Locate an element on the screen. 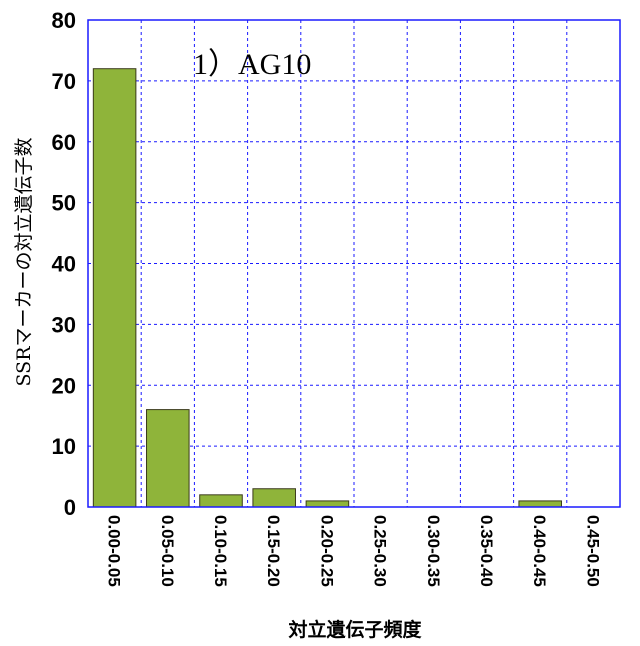 This screenshot has width=640, height=646. y-tick-labels: 0 10 20 30 40 50 60 70 80 is located at coordinates (64, 264).